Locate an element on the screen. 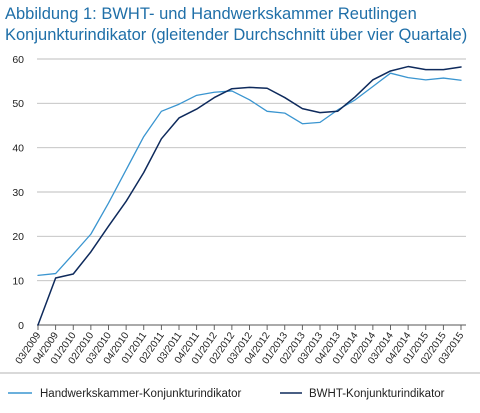  y-axis: 0 10 20 30 40 50 60 is located at coordinates (18, 193).